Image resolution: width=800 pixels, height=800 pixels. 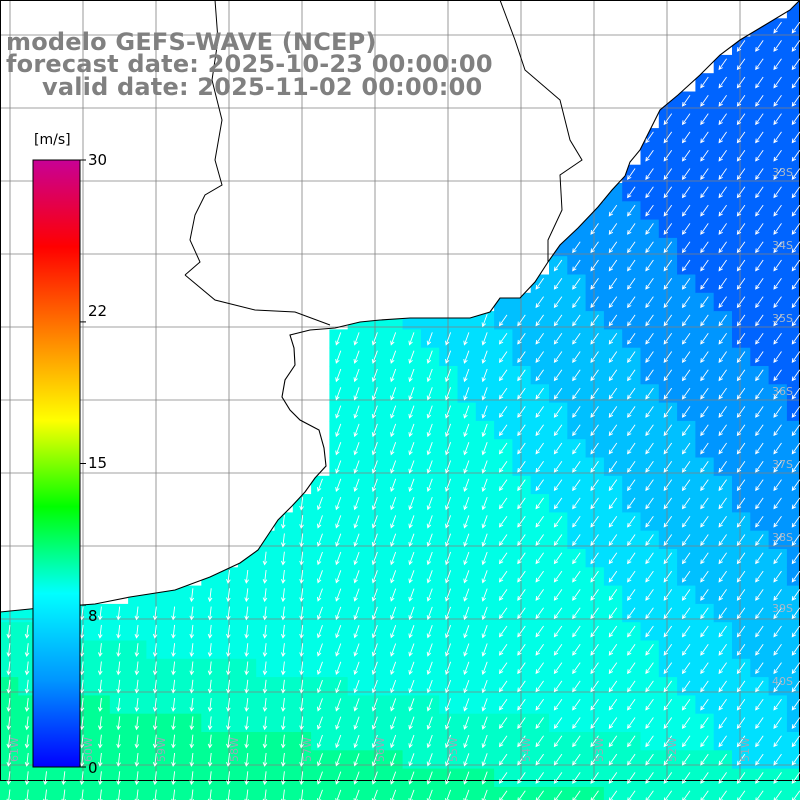 What do you see at coordinates (93, 768) in the screenshot?
I see `colorbar-tick-label: 0` at bounding box center [93, 768].